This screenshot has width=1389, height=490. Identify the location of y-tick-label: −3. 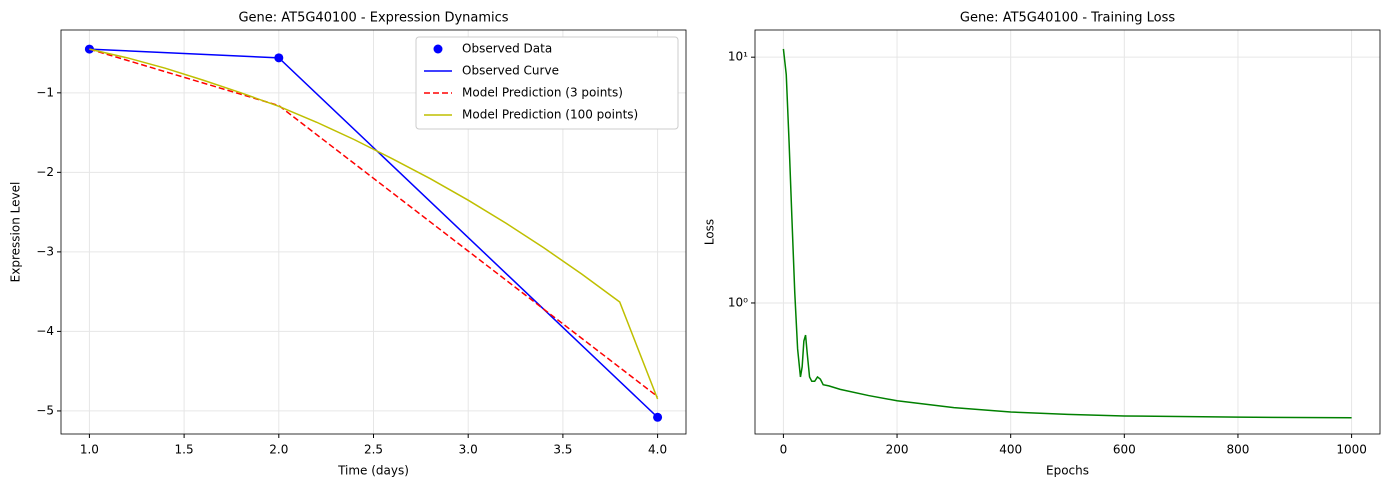
(45, 251).